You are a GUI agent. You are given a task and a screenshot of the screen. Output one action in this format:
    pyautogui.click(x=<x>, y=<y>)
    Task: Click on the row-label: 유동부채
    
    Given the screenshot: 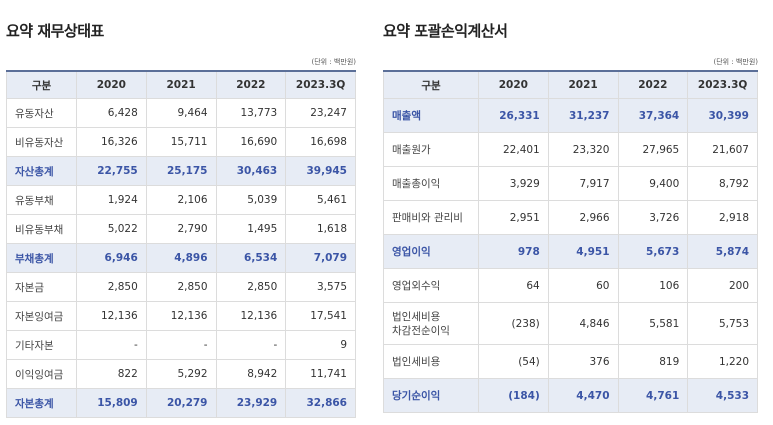 What is the action you would take?
    pyautogui.click(x=41, y=200)
    